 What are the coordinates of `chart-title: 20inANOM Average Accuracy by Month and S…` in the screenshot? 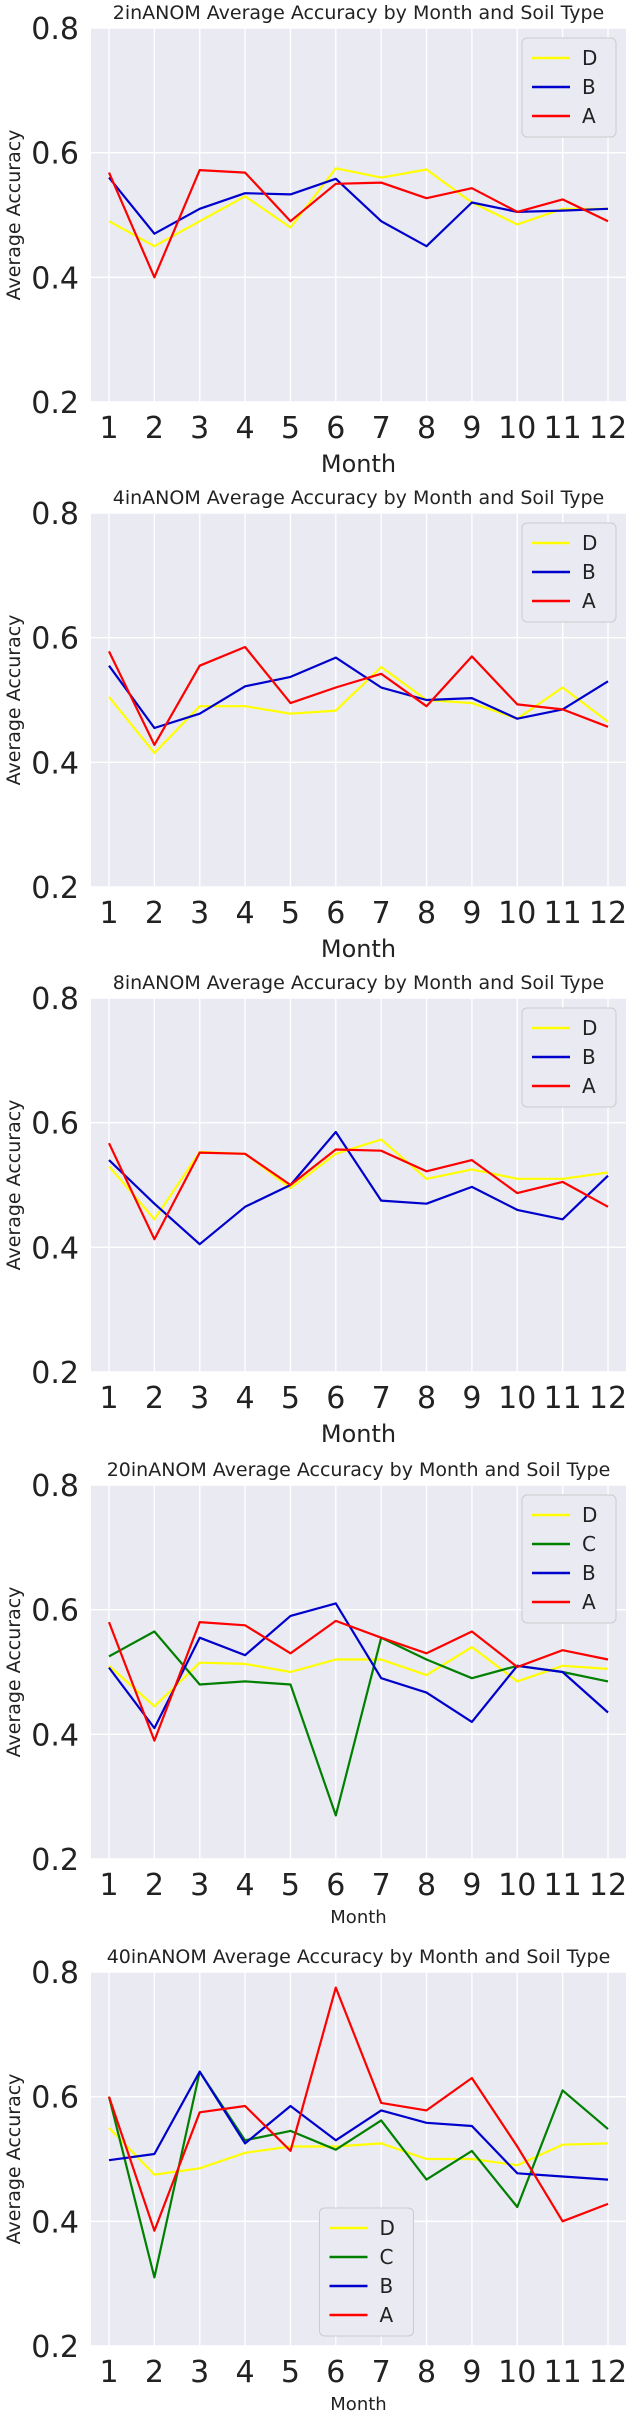 It's located at (359, 1470).